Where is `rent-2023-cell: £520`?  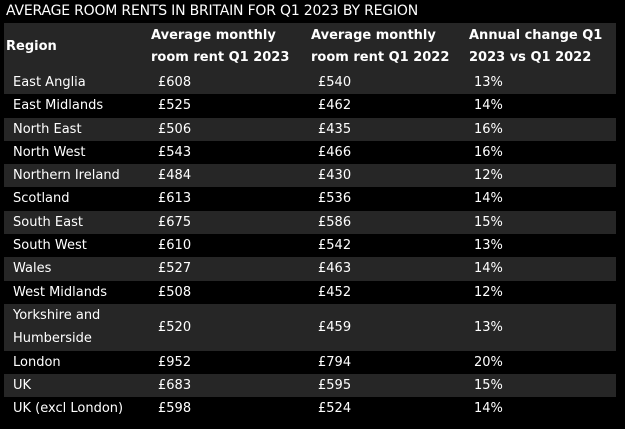 rent-2023-cell: £520 is located at coordinates (227, 327).